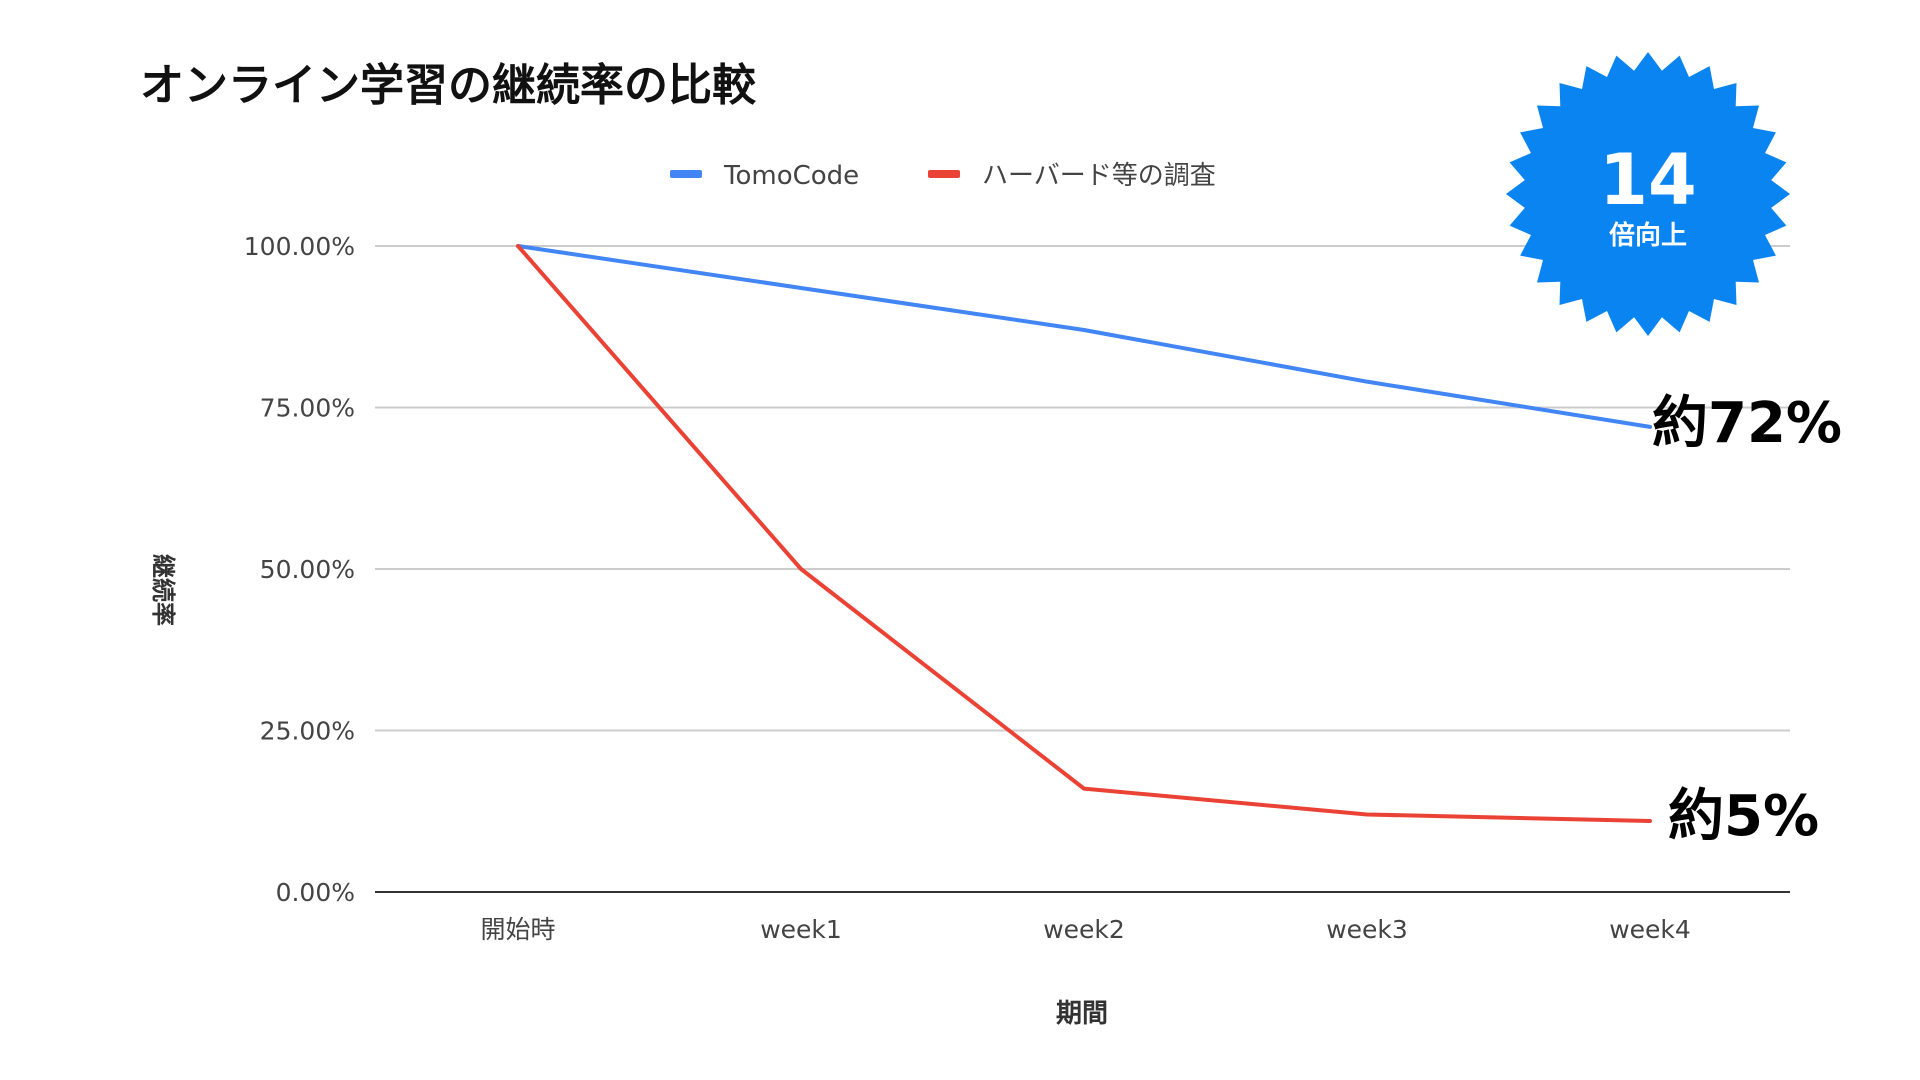 The image size is (1920, 1080). Describe the element at coordinates (299, 246) in the screenshot. I see `y-tick-label: 100.00%` at that location.